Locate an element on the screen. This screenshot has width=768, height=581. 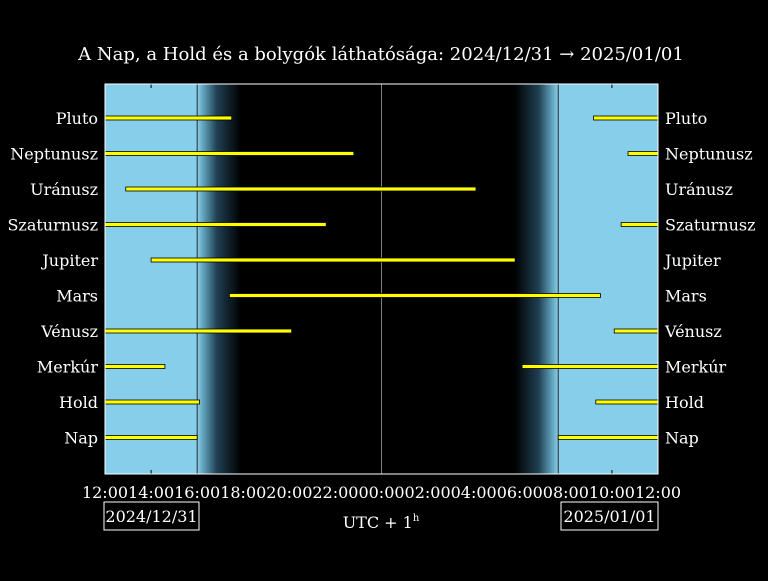
date-left-box is located at coordinates (151, 516).